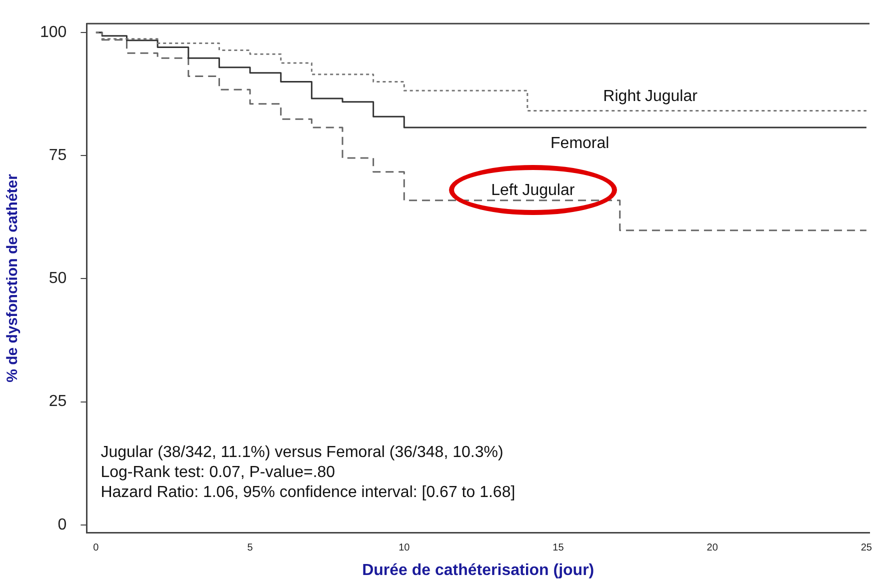 Image resolution: width=875 pixels, height=584 pixels. What do you see at coordinates (96, 548) in the screenshot?
I see `x-tick-label: 0` at bounding box center [96, 548].